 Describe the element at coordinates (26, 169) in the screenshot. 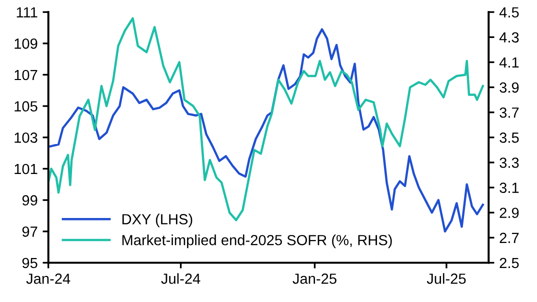

I see `y-tick-label: 101` at that location.